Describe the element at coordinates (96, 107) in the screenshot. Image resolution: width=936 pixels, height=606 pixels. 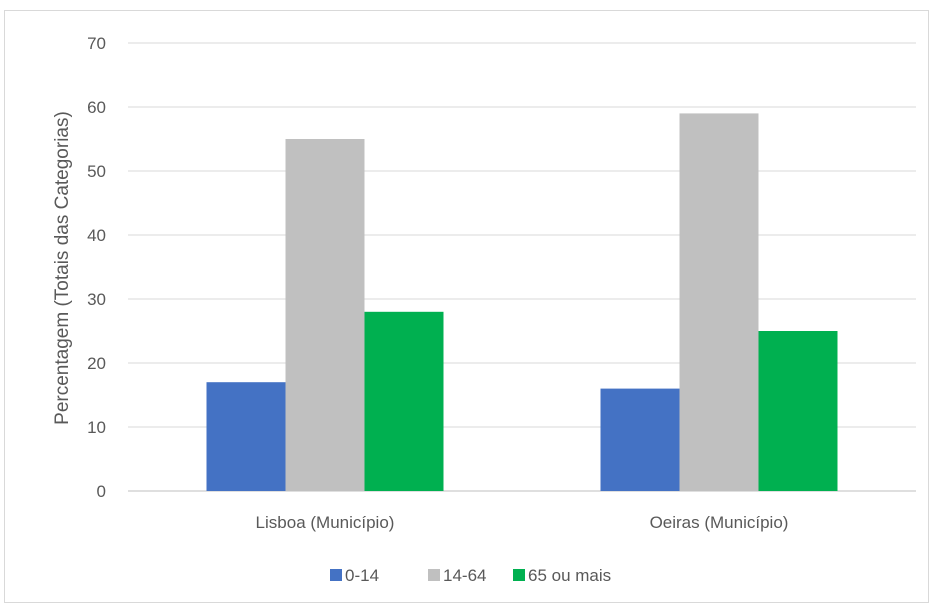
I see `y-tick-label: 60` at that location.